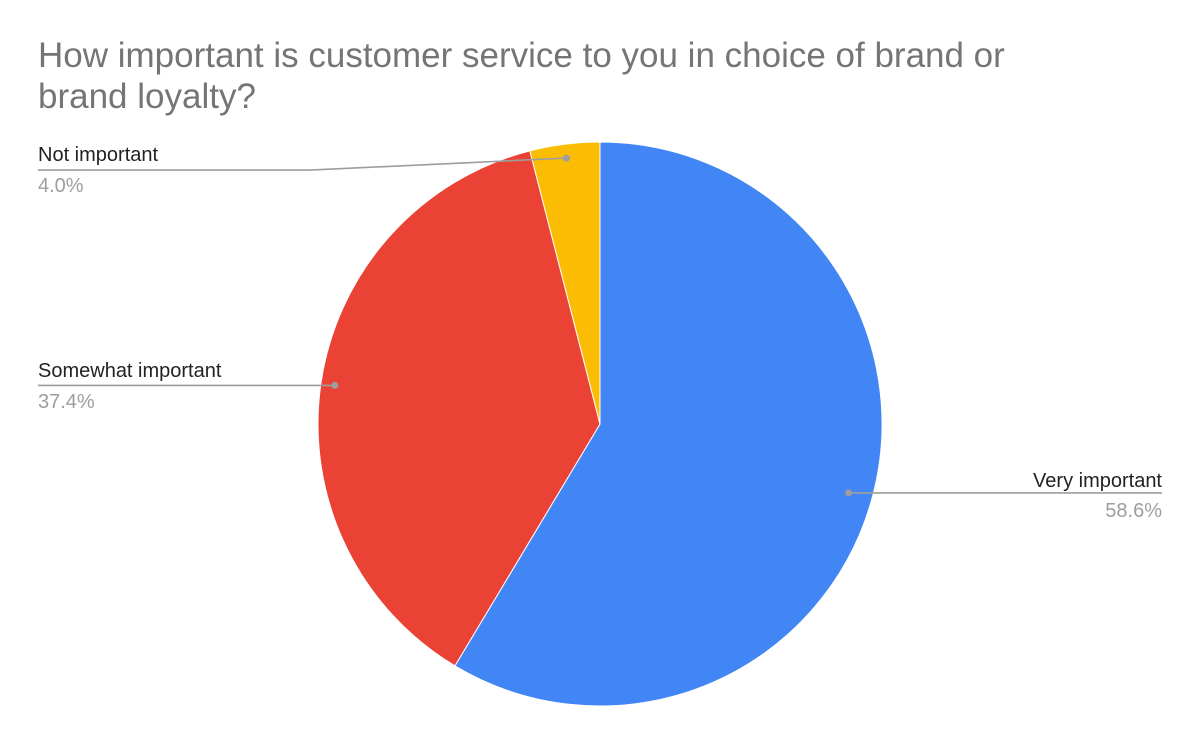  What do you see at coordinates (335, 385) in the screenshot?
I see `leader-dot-somewhat-important` at bounding box center [335, 385].